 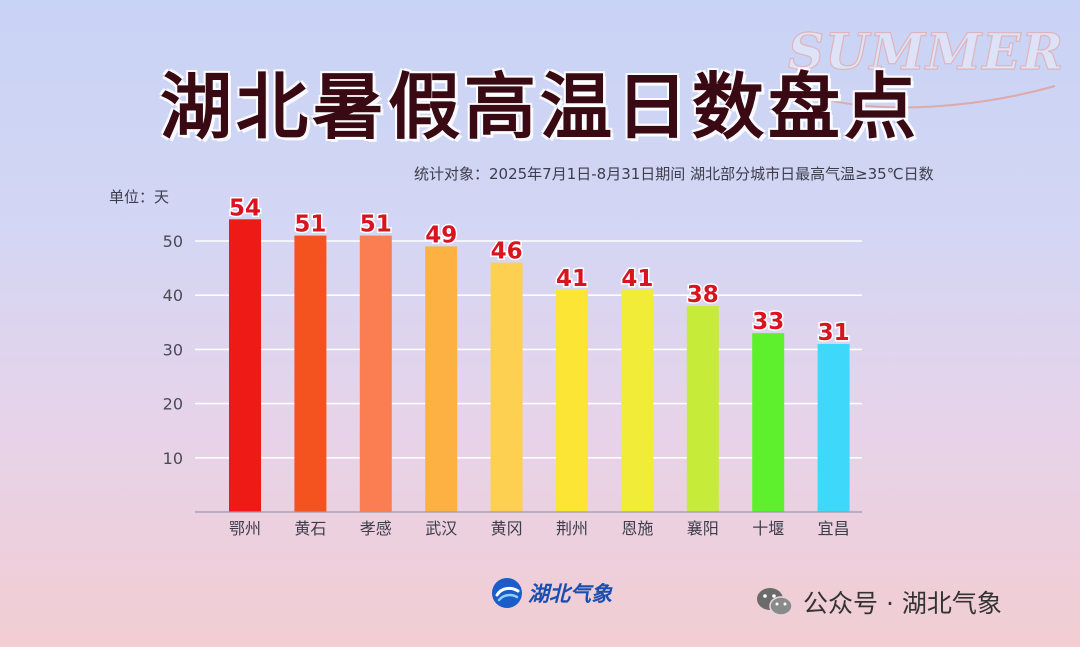 I want to click on y-tick-label: 10, so click(x=173, y=458).